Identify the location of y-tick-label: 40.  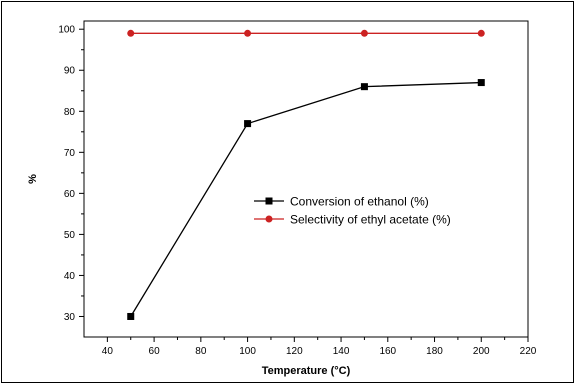
(70, 276).